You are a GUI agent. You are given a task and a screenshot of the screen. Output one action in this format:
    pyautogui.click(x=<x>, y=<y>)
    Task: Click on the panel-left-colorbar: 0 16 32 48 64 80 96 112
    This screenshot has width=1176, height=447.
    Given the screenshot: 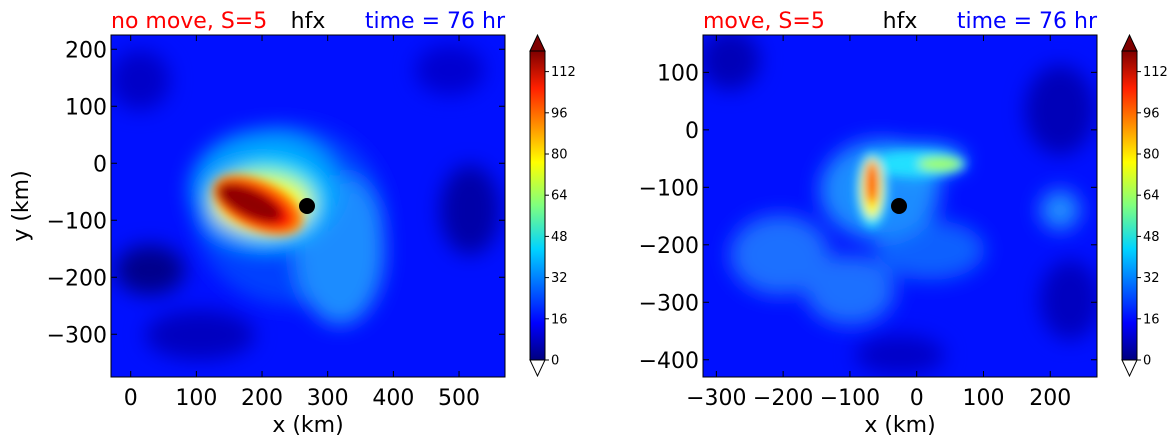 What is the action you would take?
    pyautogui.click(x=552, y=205)
    